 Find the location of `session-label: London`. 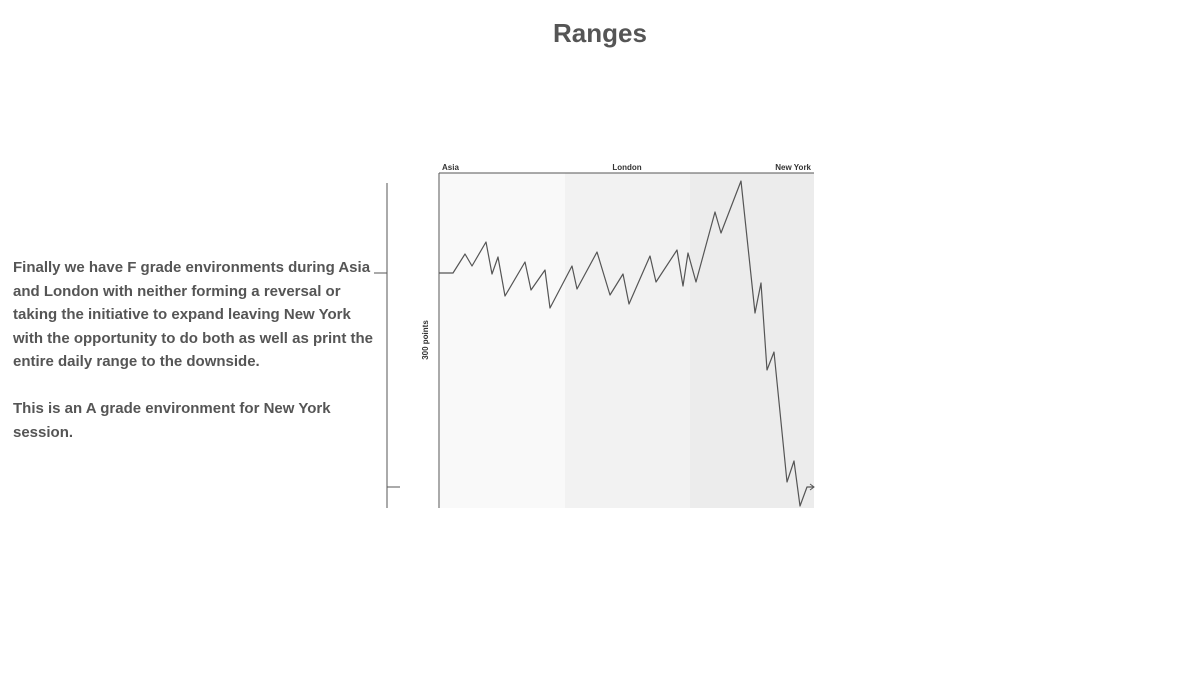

session-label: London is located at coordinates (626, 167).